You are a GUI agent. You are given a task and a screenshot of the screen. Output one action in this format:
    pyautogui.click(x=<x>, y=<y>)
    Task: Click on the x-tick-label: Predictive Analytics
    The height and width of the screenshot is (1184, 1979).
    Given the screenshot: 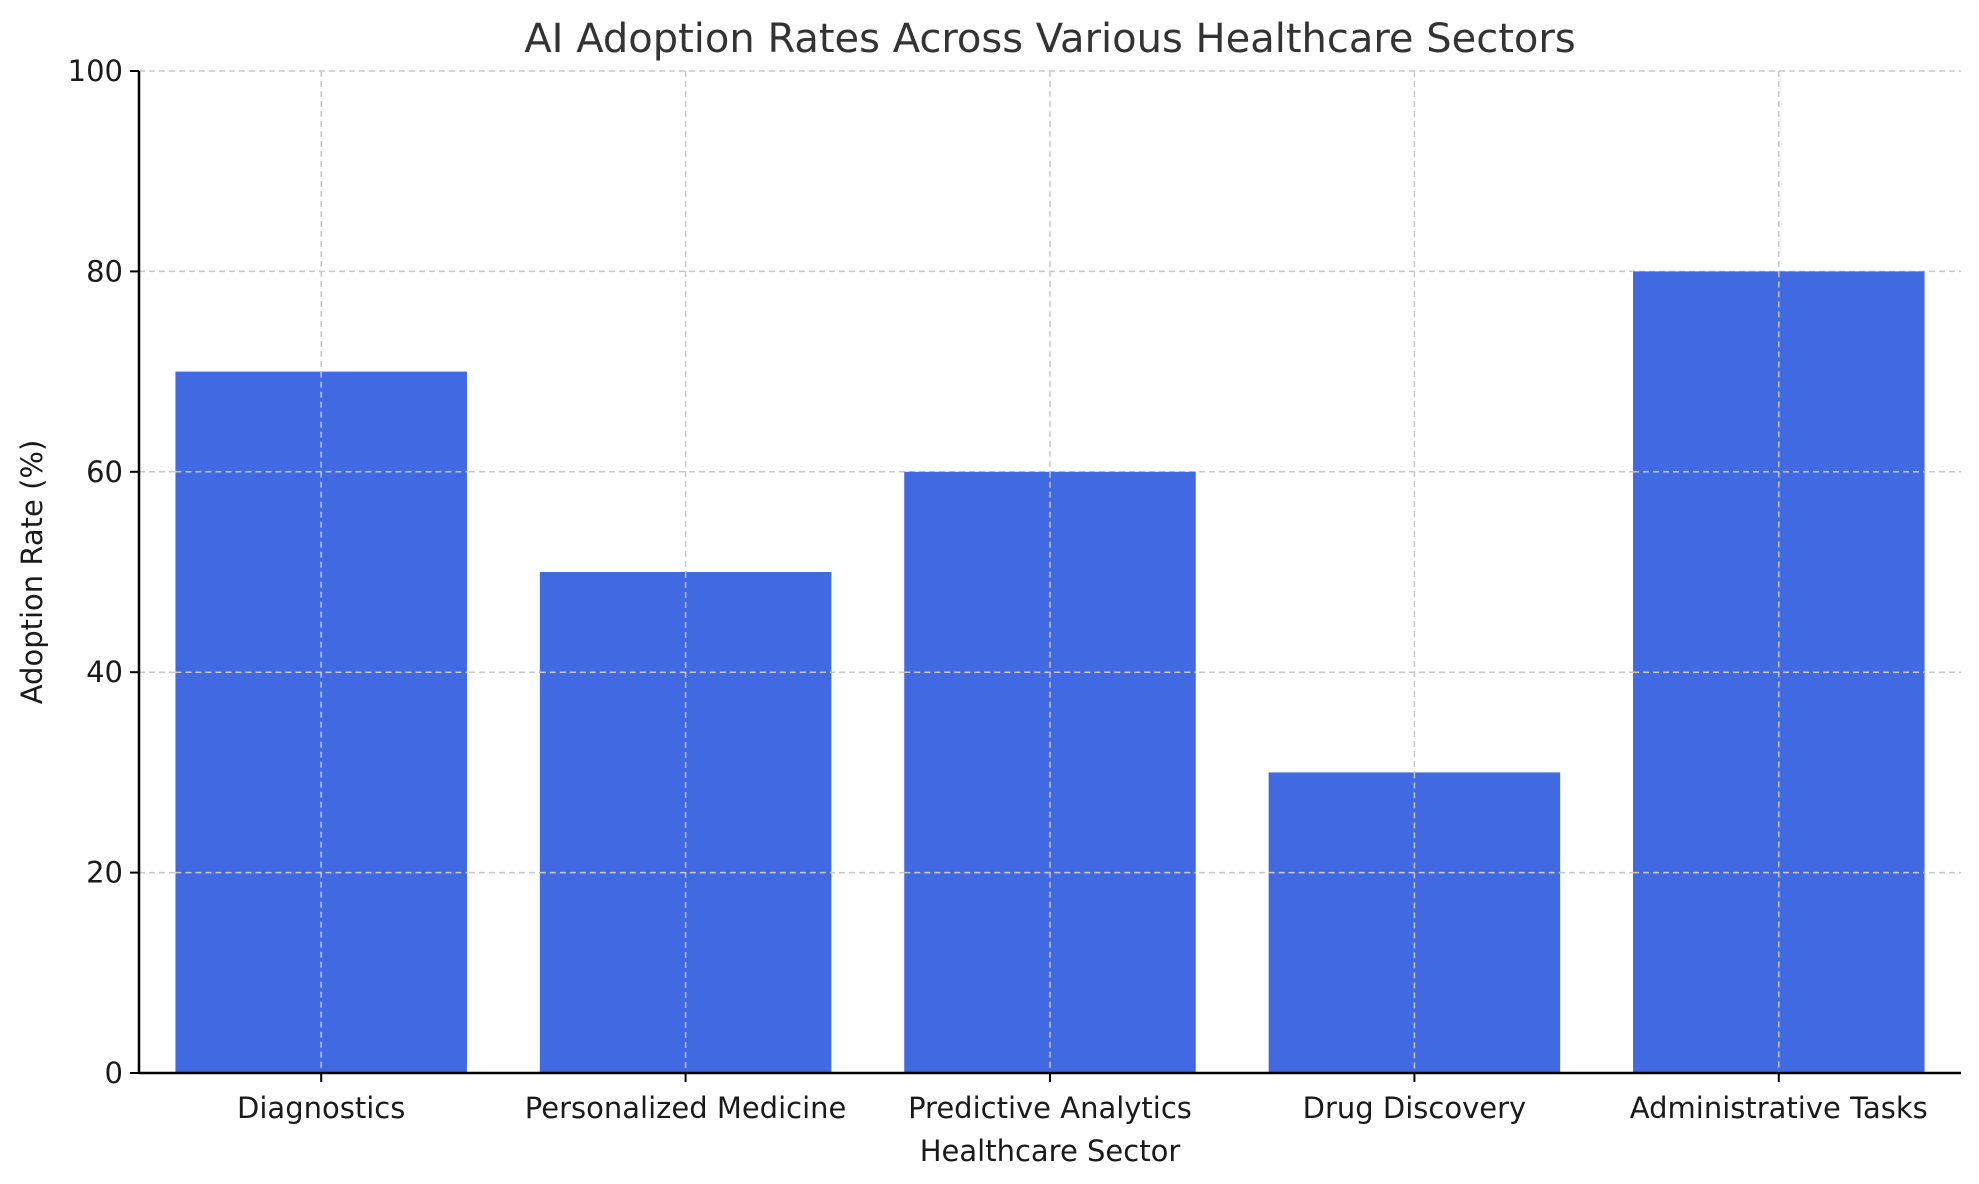 What is the action you would take?
    pyautogui.click(x=1050, y=1108)
    